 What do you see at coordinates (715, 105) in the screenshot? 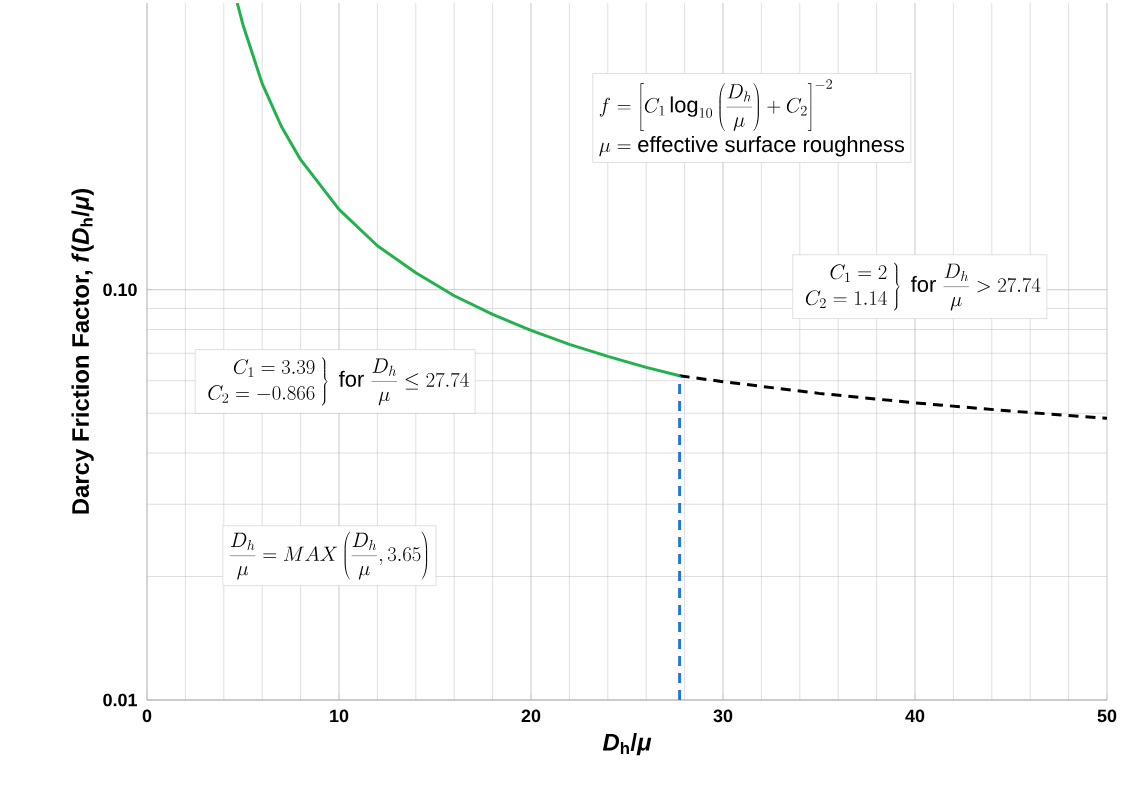
I see `annotation: $f = \left[C_1 \log_{10}\left(\frac{D_h}{\mu}\right) + C_2\right]^{-2}$` at bounding box center [715, 105].